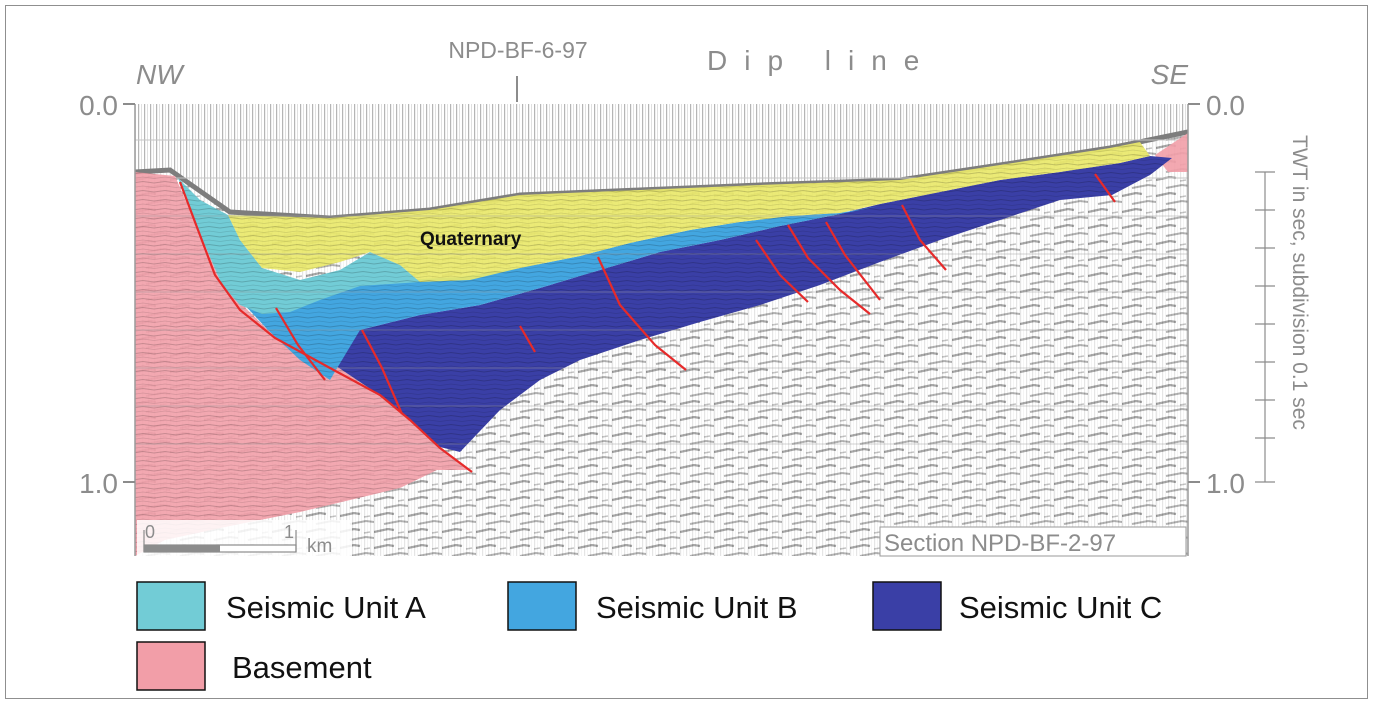  What do you see at coordinates (1170, 74) in the screenshot?
I see `se-label: SE` at bounding box center [1170, 74].